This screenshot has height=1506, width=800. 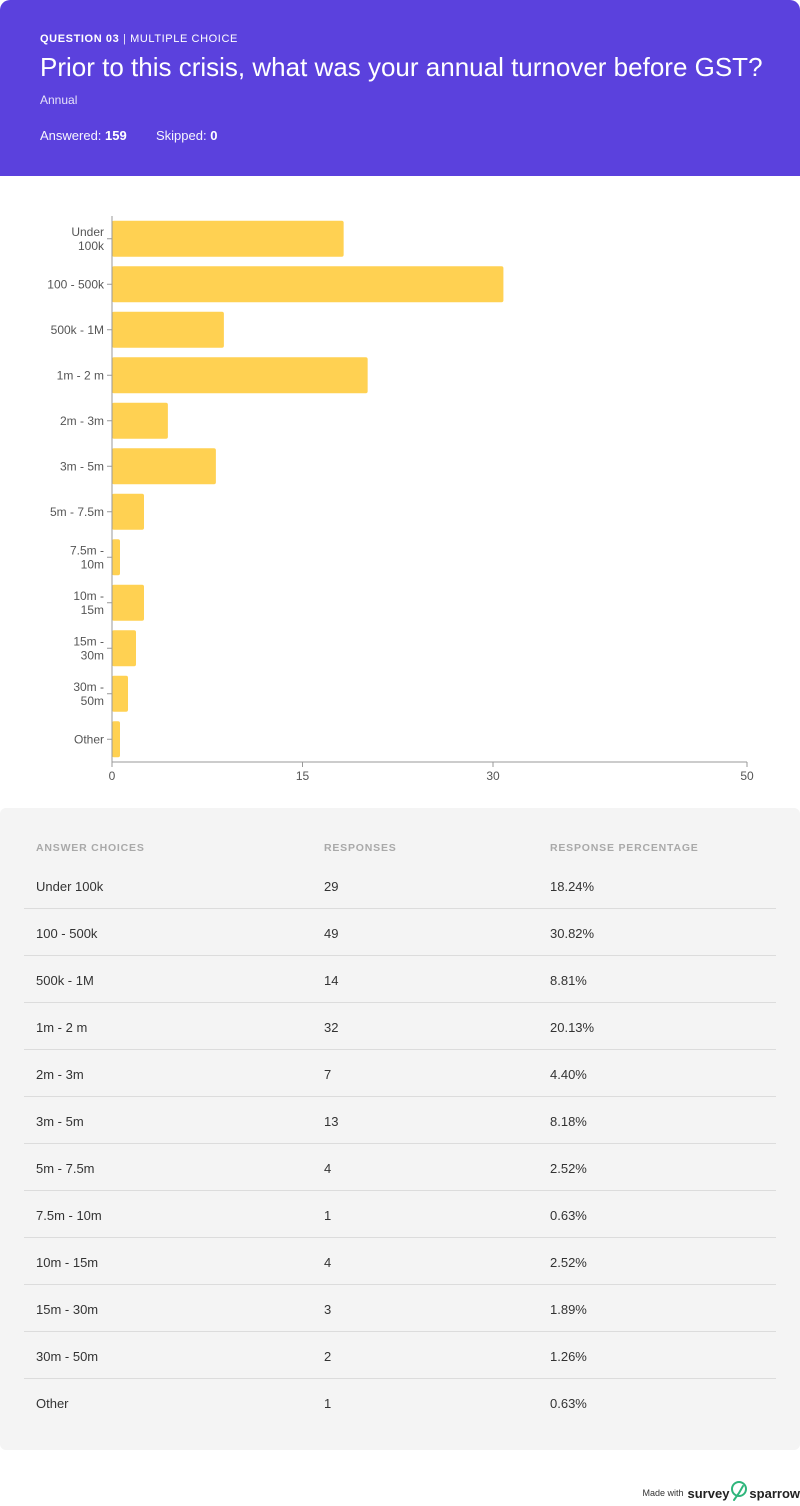 What do you see at coordinates (568, 980) in the screenshot?
I see `percentage-cell: 8.81%` at bounding box center [568, 980].